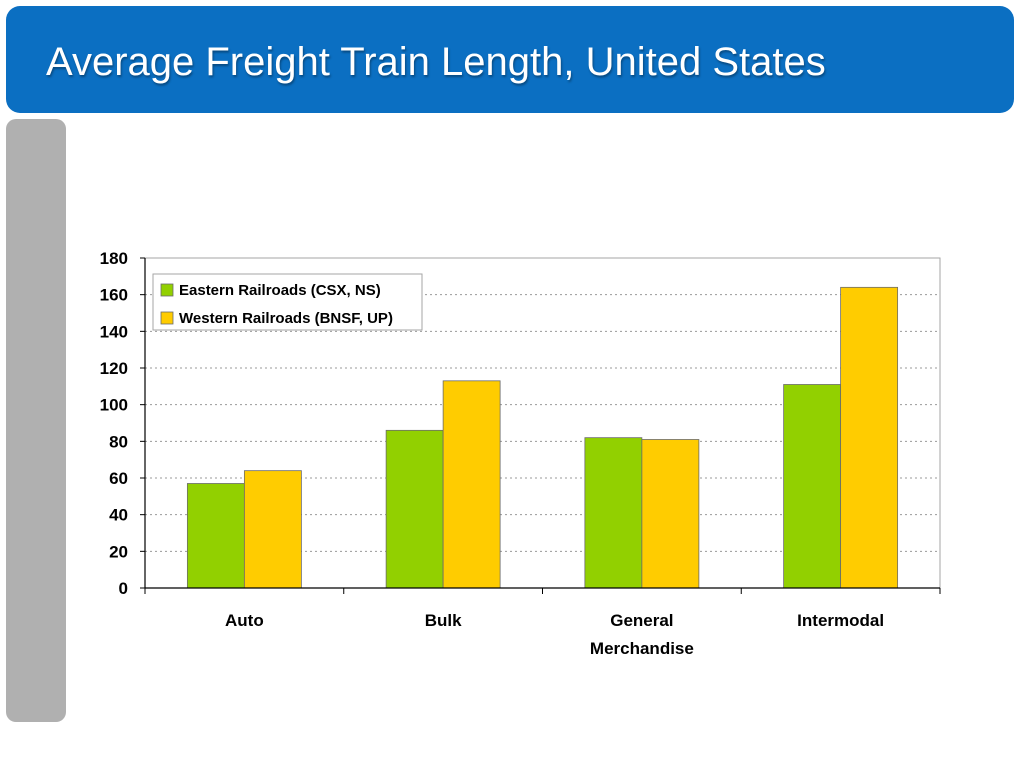 This screenshot has width=1024, height=773. Describe the element at coordinates (244, 620) in the screenshot. I see `x-tick-label: Auto` at that location.